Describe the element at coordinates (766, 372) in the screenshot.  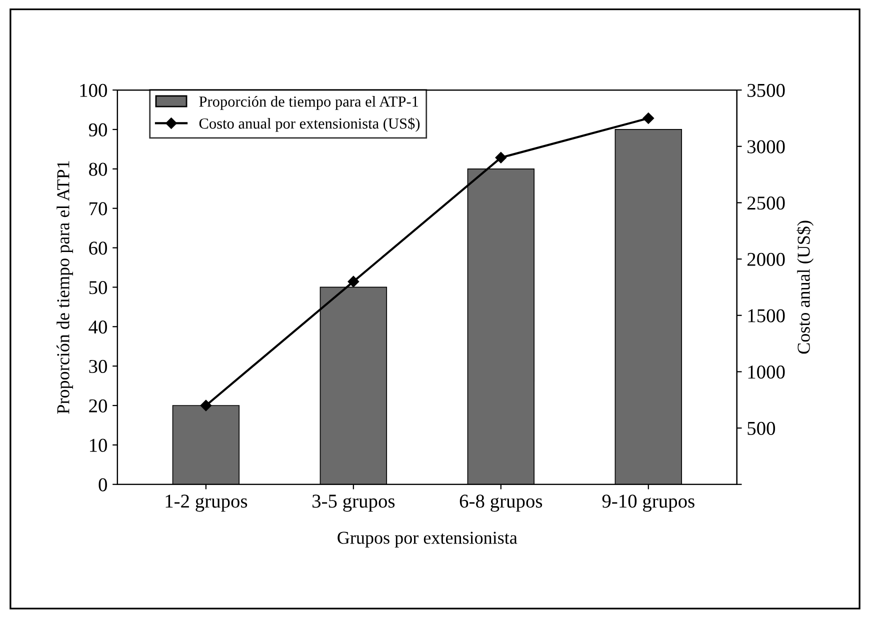
I see `y2-tick-label: 1000` at that location.